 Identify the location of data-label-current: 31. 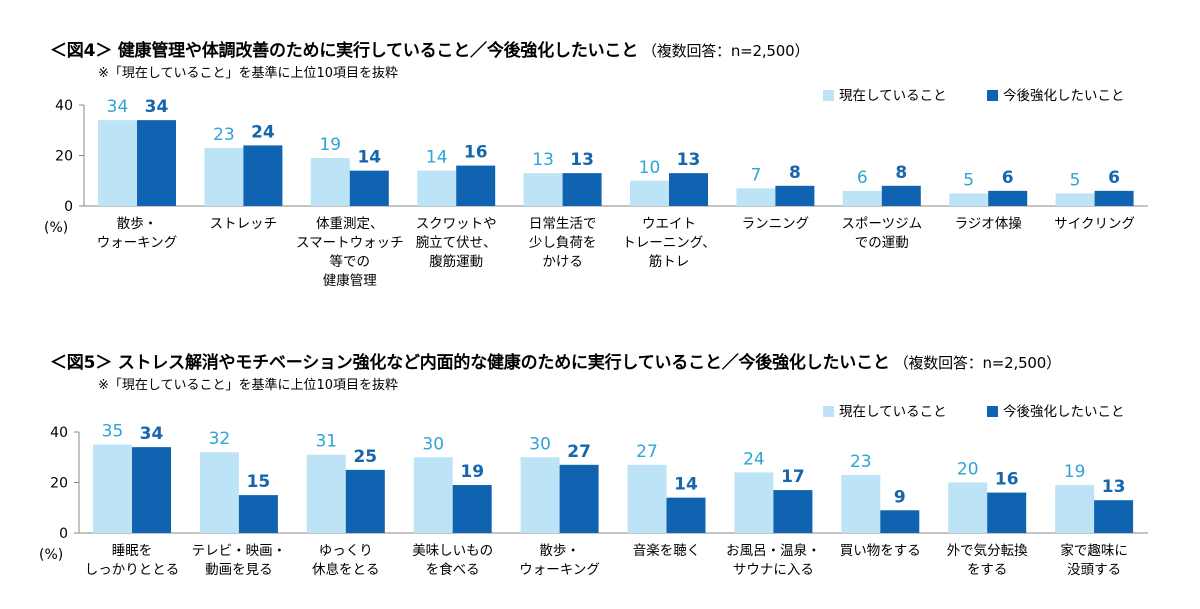
(326, 442).